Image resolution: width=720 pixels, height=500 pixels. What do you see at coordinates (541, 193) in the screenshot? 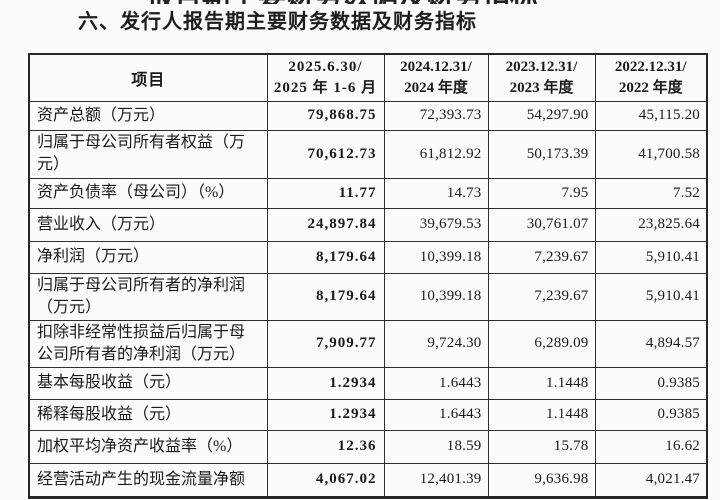
I see `value-cell: 7.95` at bounding box center [541, 193].